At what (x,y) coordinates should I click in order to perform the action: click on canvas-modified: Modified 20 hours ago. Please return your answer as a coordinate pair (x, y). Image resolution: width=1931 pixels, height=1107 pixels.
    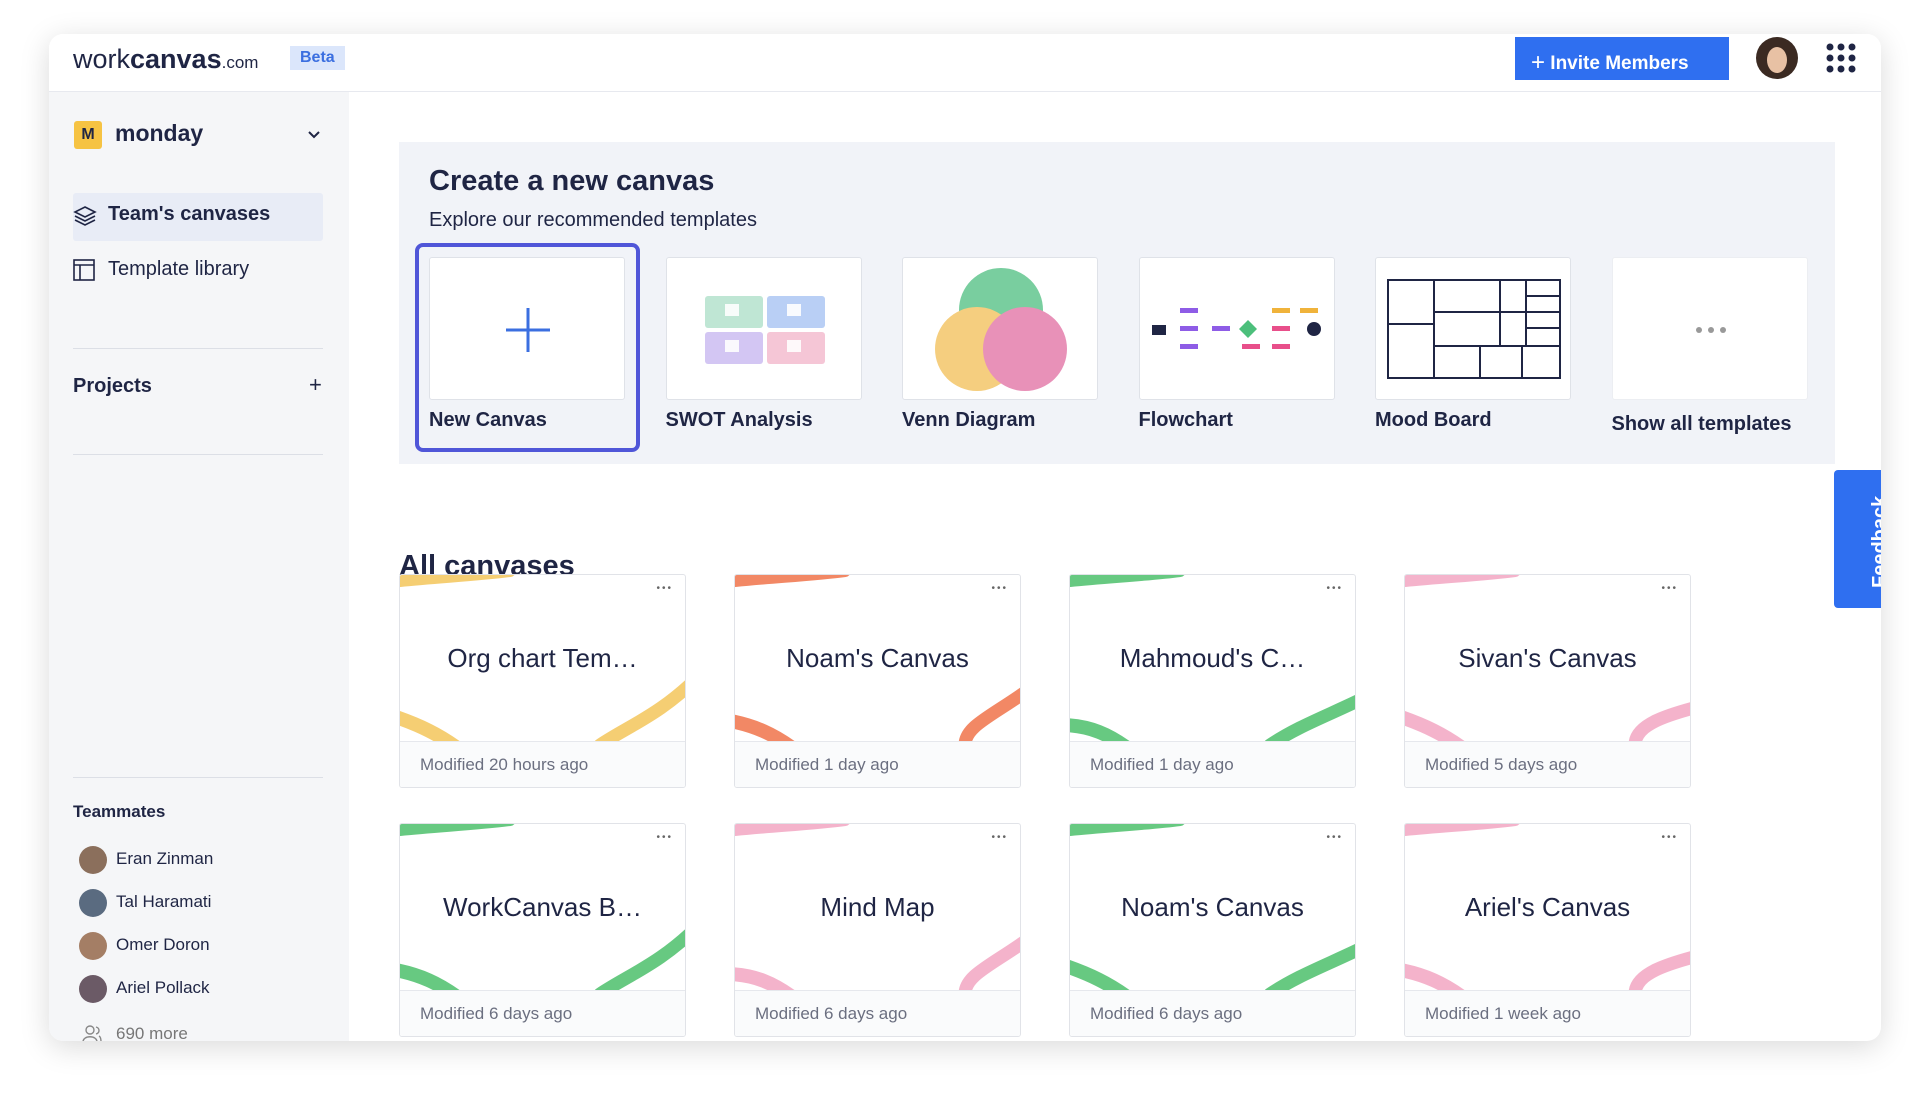
    Looking at the image, I should click on (542, 764).